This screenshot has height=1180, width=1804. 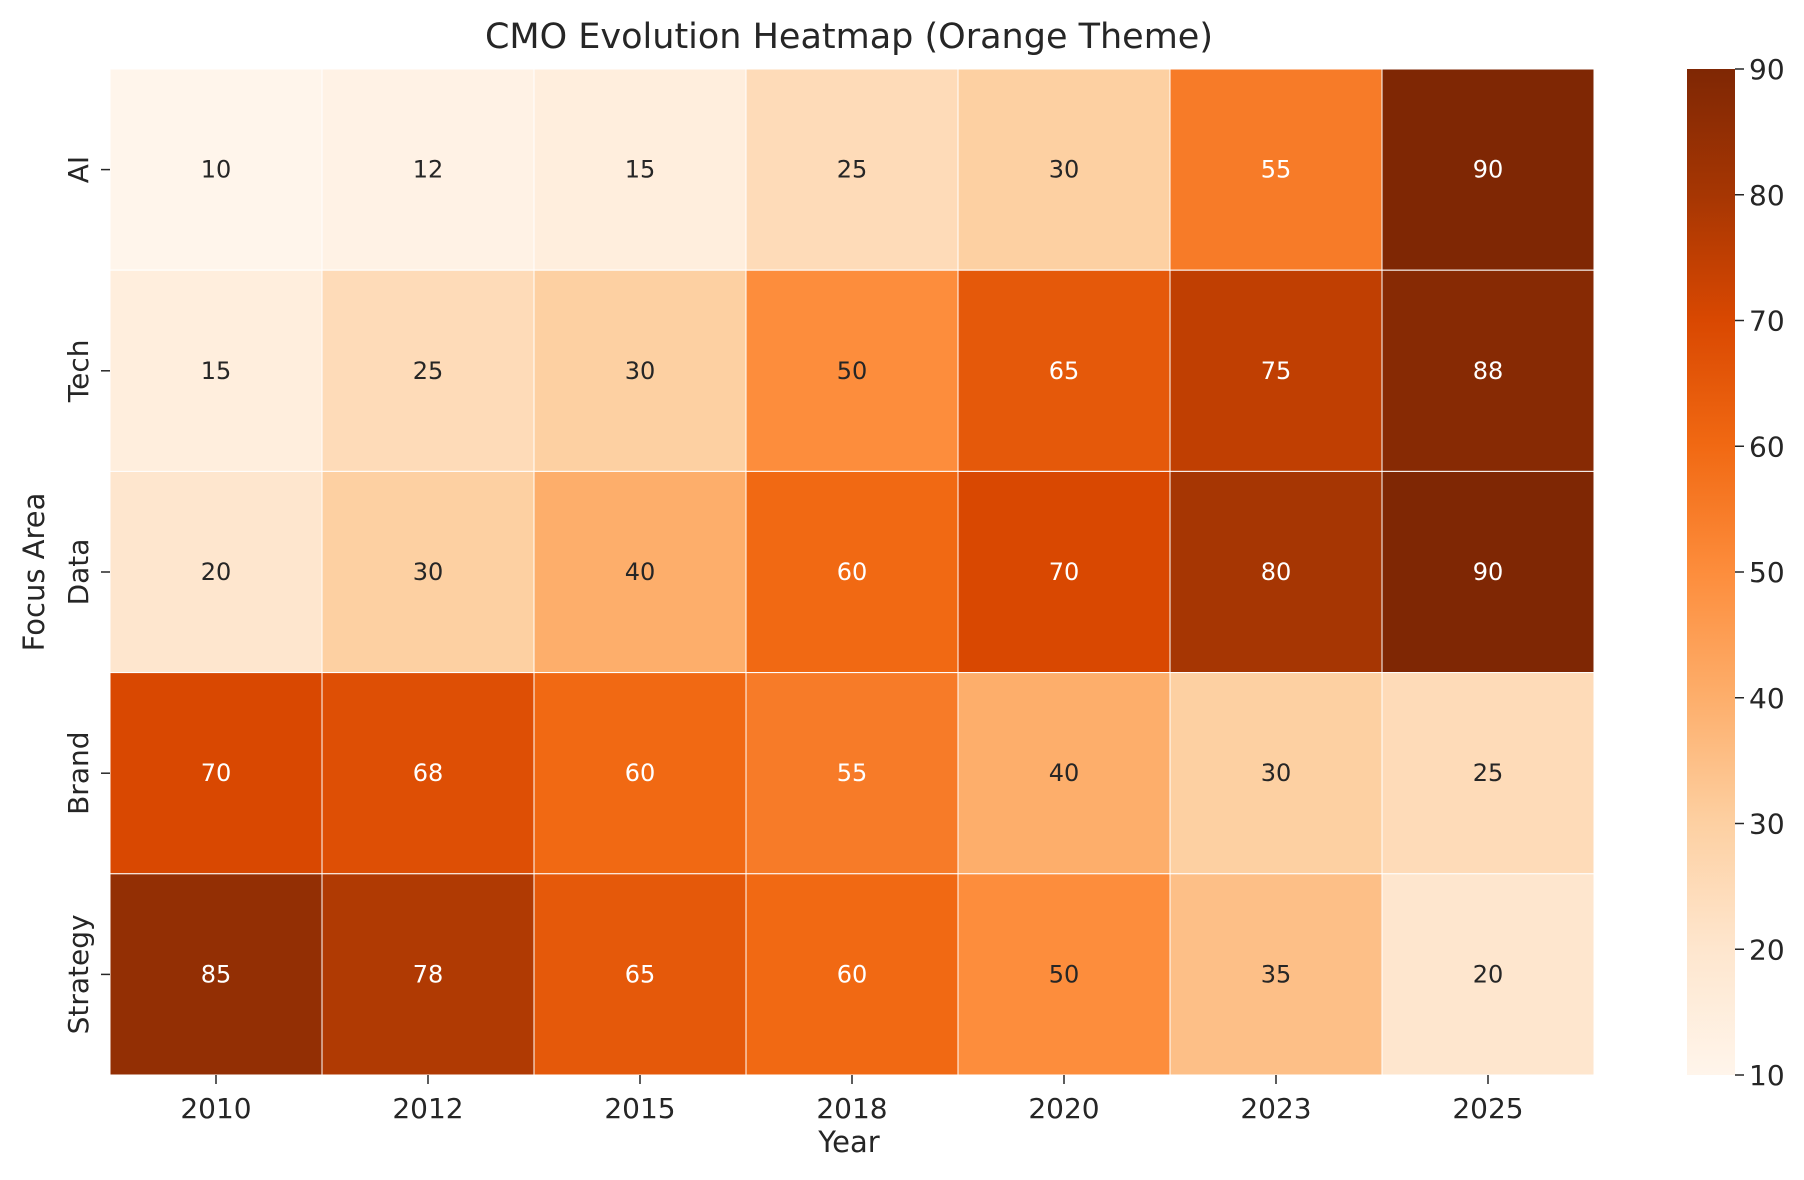 I want to click on x-axis-label: Year, so click(x=848, y=1142).